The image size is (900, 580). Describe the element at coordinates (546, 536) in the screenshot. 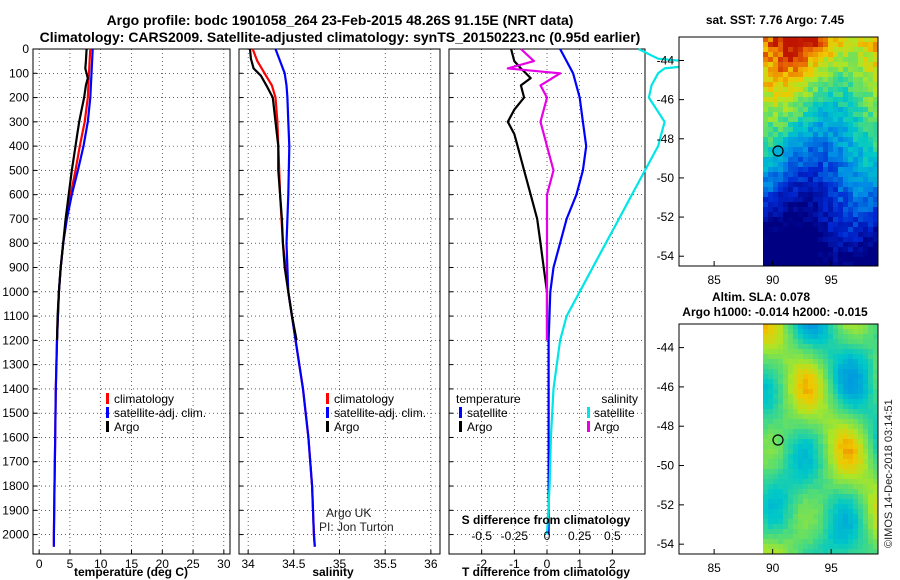

I see `salinity-difference-tick-labels: -0.5 -0.25 0 0.25 0.5` at that location.